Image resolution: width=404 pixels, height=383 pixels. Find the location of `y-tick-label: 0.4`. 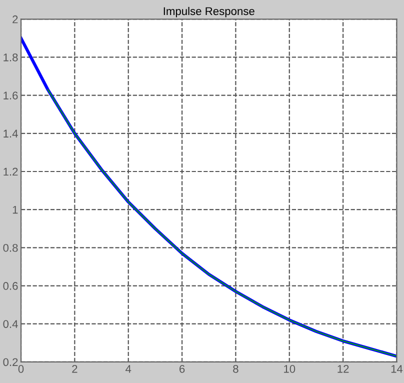

y-tick-label: 0.4 is located at coordinates (10, 324).